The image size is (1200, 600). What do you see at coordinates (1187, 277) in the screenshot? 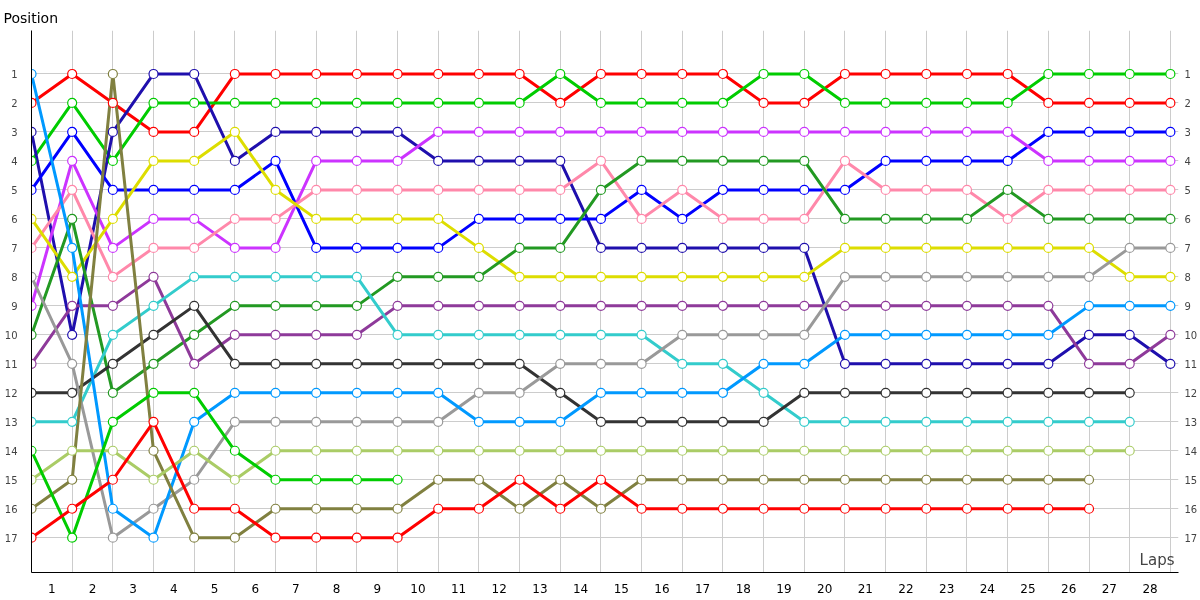
I see `y2-tick-label: 8` at bounding box center [1187, 277].